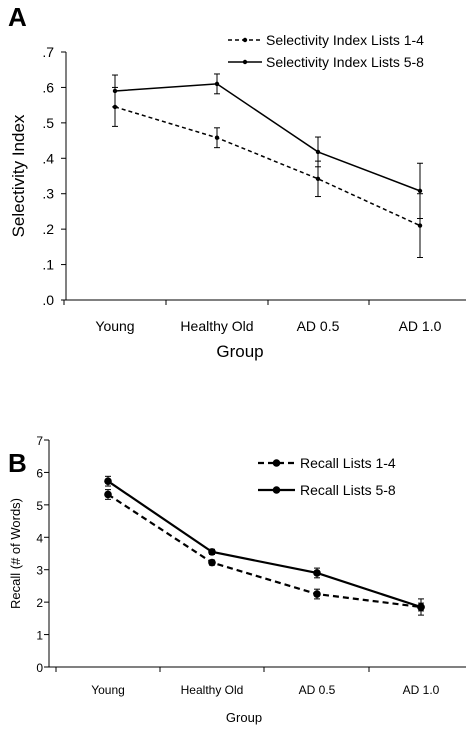 The image size is (474, 729). Describe the element at coordinates (39, 538) in the screenshot. I see `panel-b-y-tick-label: 4` at that location.